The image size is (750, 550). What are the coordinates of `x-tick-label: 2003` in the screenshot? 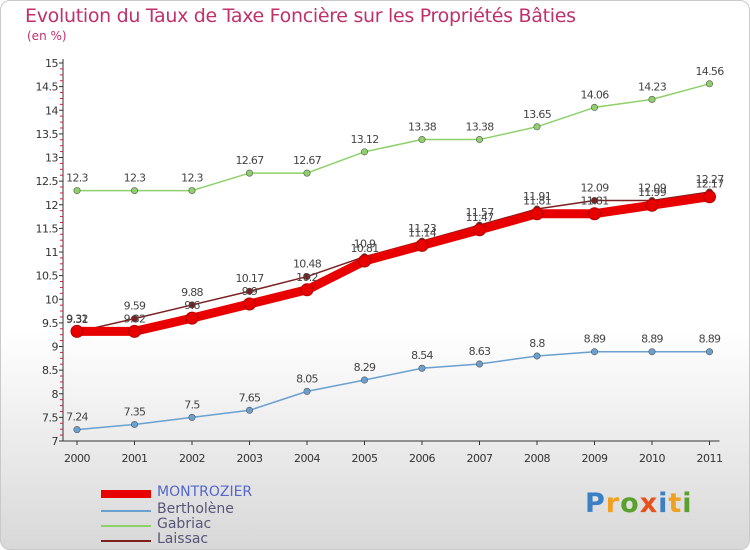 It's located at (250, 458).